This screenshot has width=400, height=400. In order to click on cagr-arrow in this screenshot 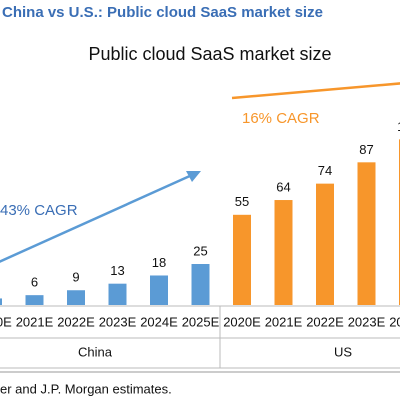, I will do `click(96, 218)`.